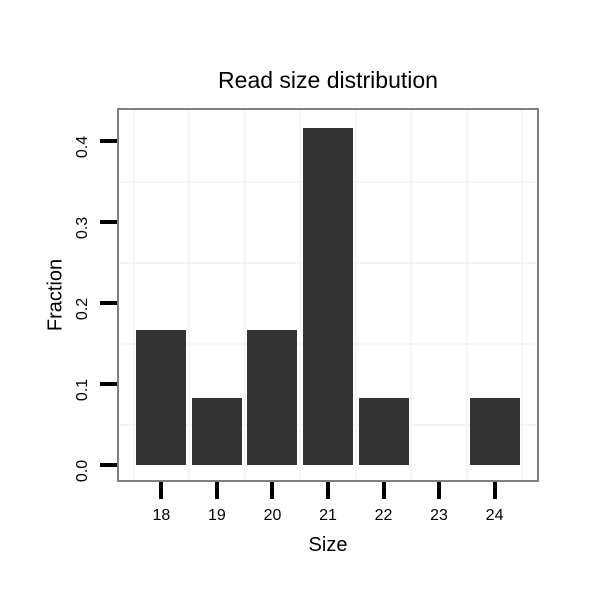 The width and height of the screenshot is (600, 600). Describe the element at coordinates (82, 228) in the screenshot. I see `y-tick-label-0.3: 0.3` at that location.